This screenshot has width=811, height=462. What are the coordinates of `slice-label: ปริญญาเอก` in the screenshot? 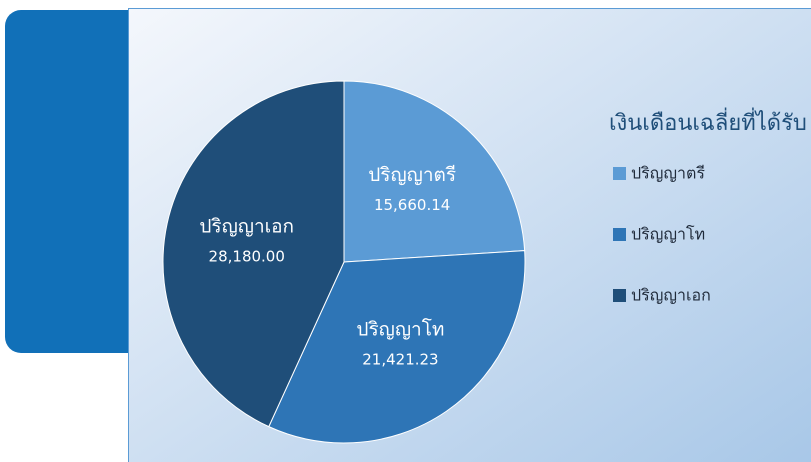 It's located at (246, 226).